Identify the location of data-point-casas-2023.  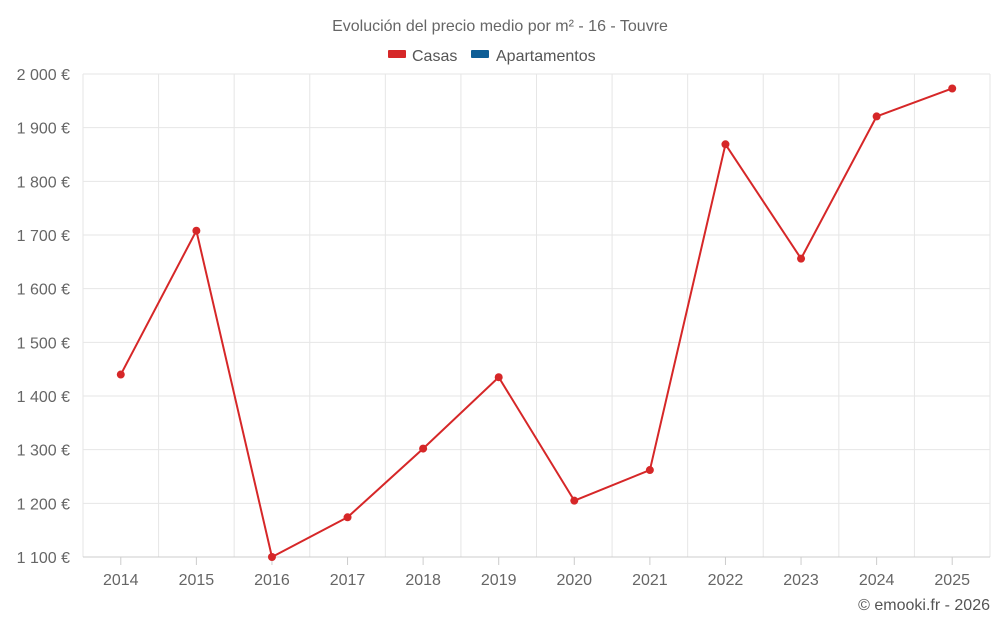
(801, 258).